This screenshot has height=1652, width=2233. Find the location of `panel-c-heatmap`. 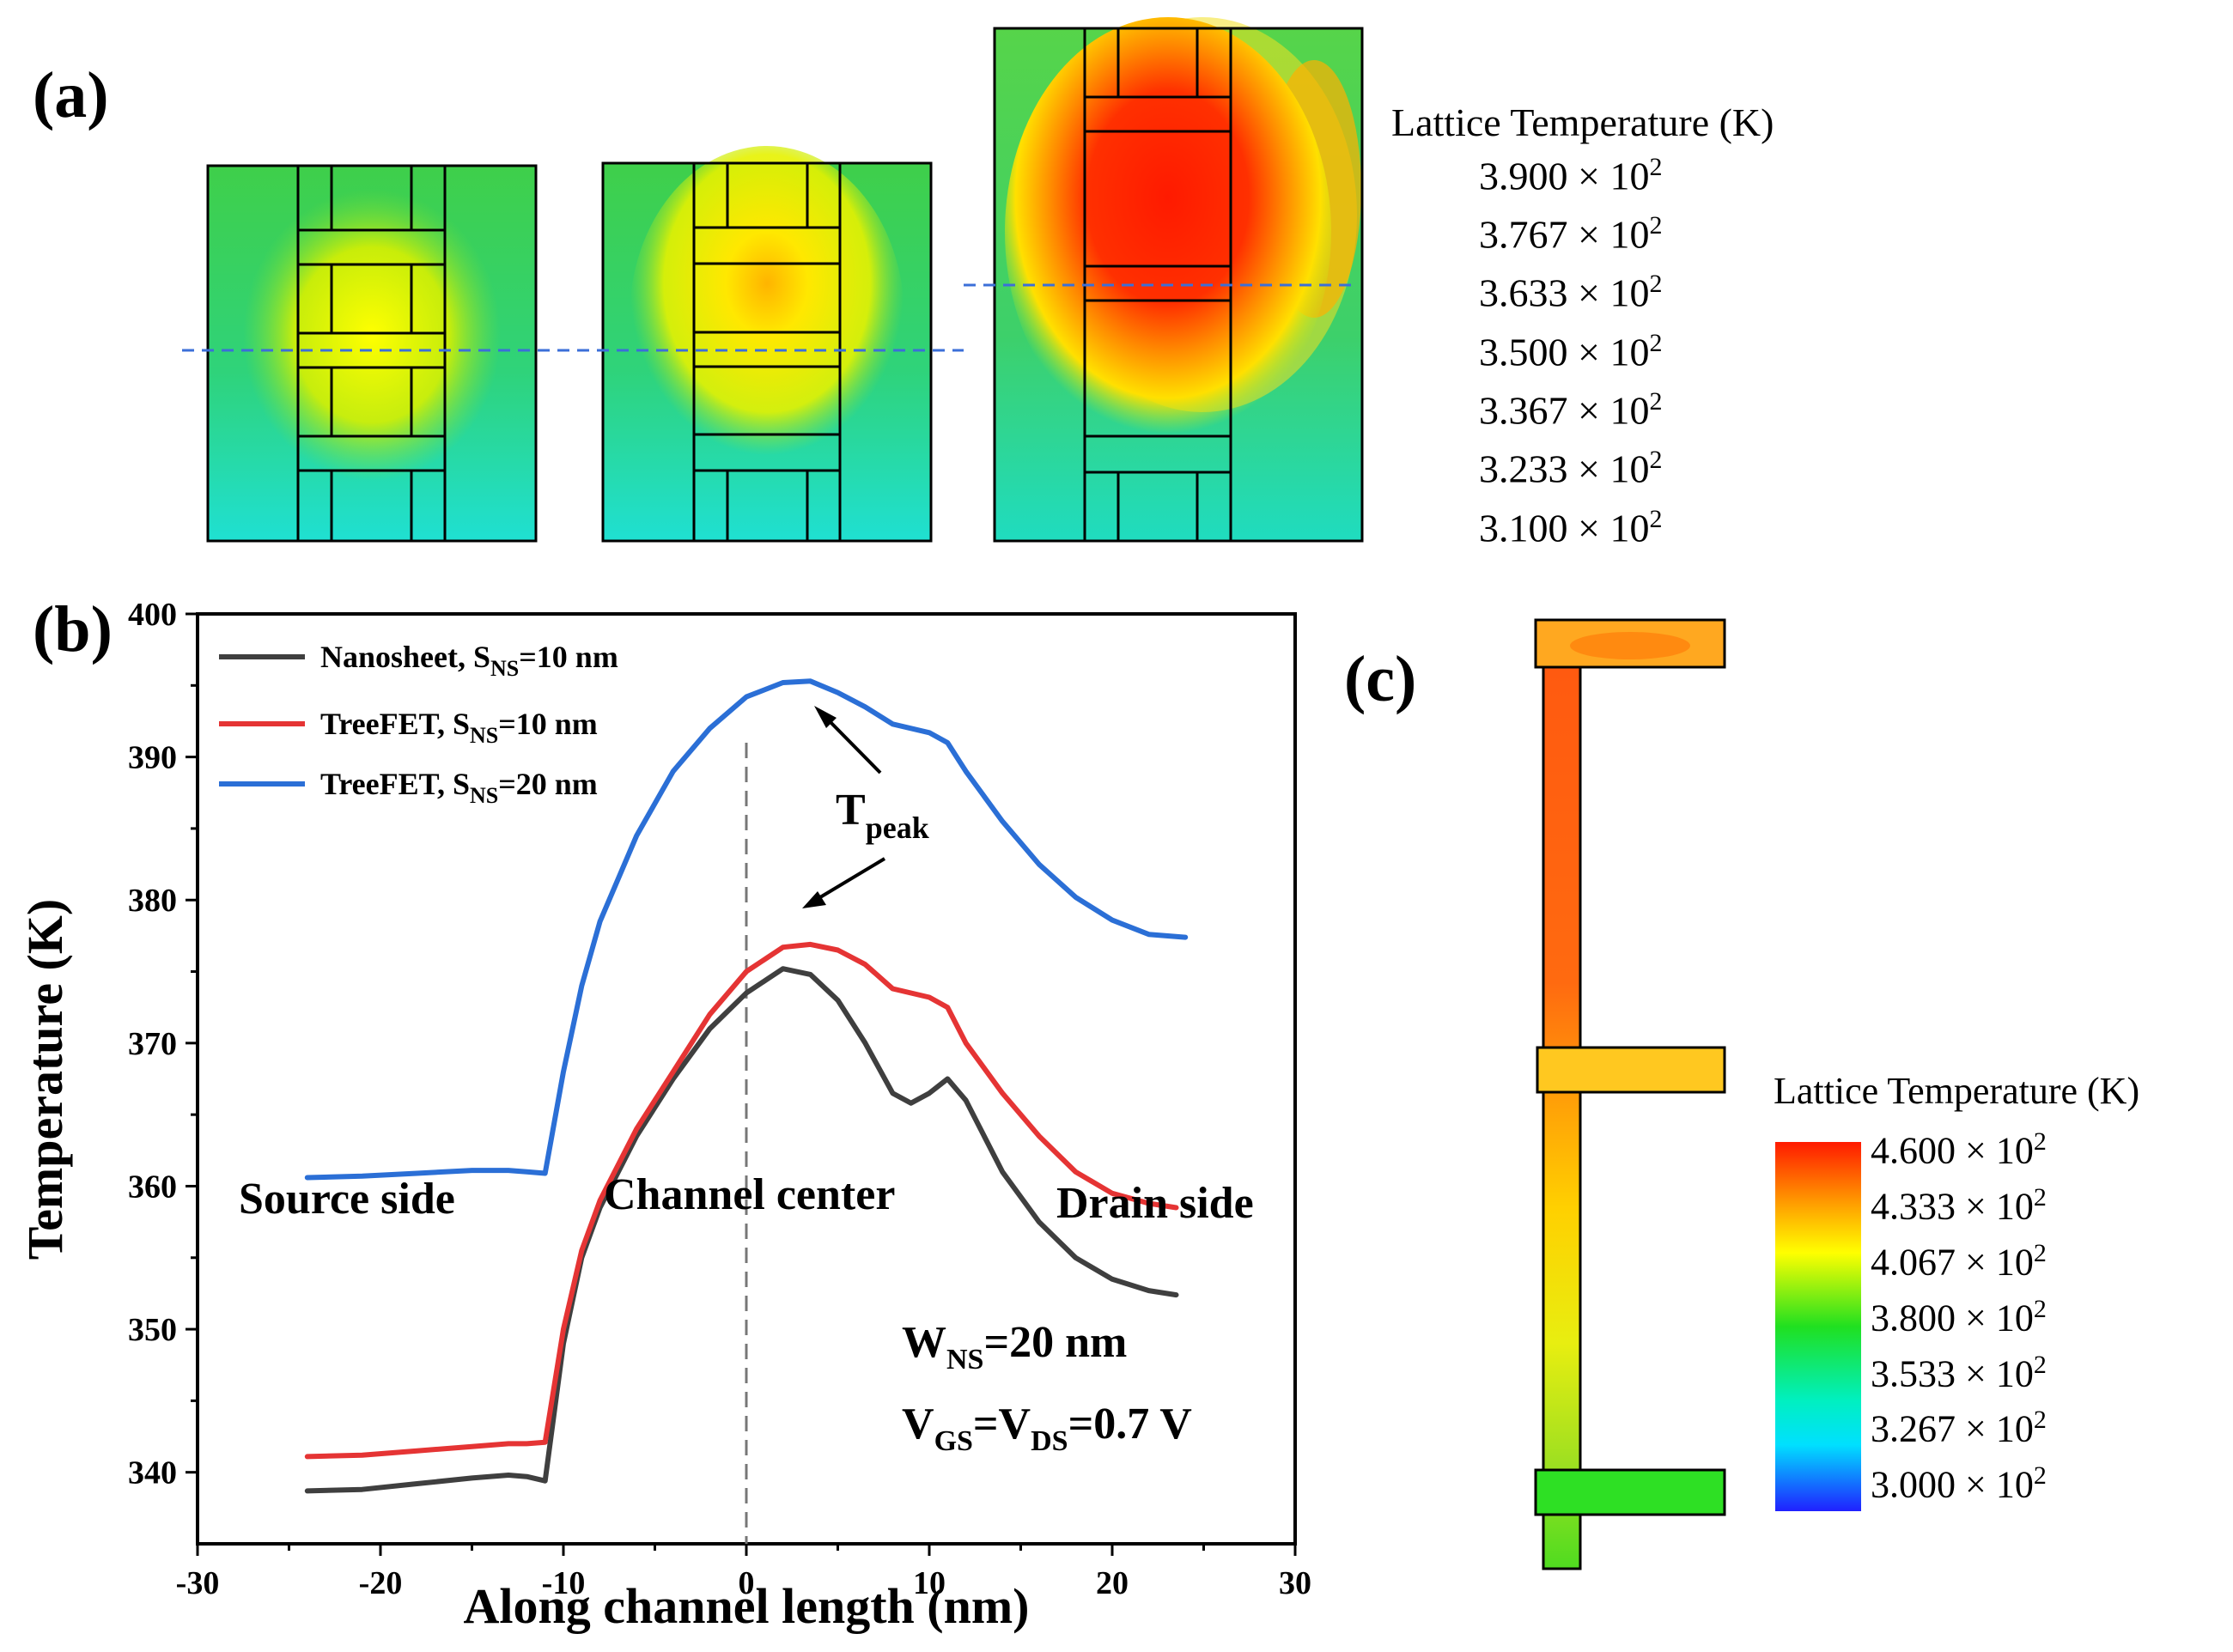

panel-c-heatmap is located at coordinates (1697, 1094).